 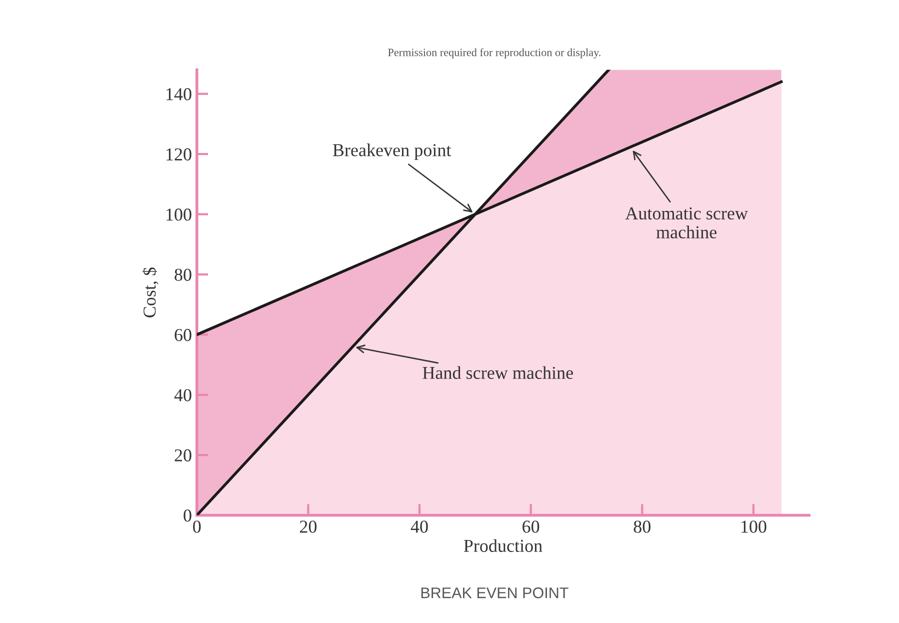 What do you see at coordinates (183, 455) in the screenshot?
I see `y-tick-label: 20` at bounding box center [183, 455].